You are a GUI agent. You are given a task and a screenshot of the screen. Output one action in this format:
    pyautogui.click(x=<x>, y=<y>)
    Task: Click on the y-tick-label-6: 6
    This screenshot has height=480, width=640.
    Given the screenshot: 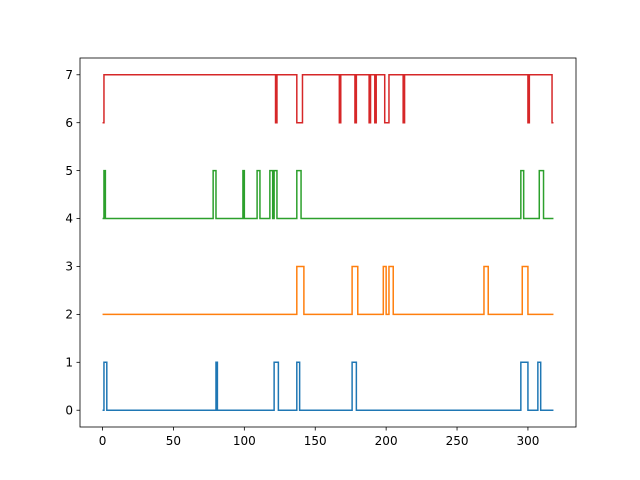 What is the action you would take?
    pyautogui.click(x=69, y=123)
    